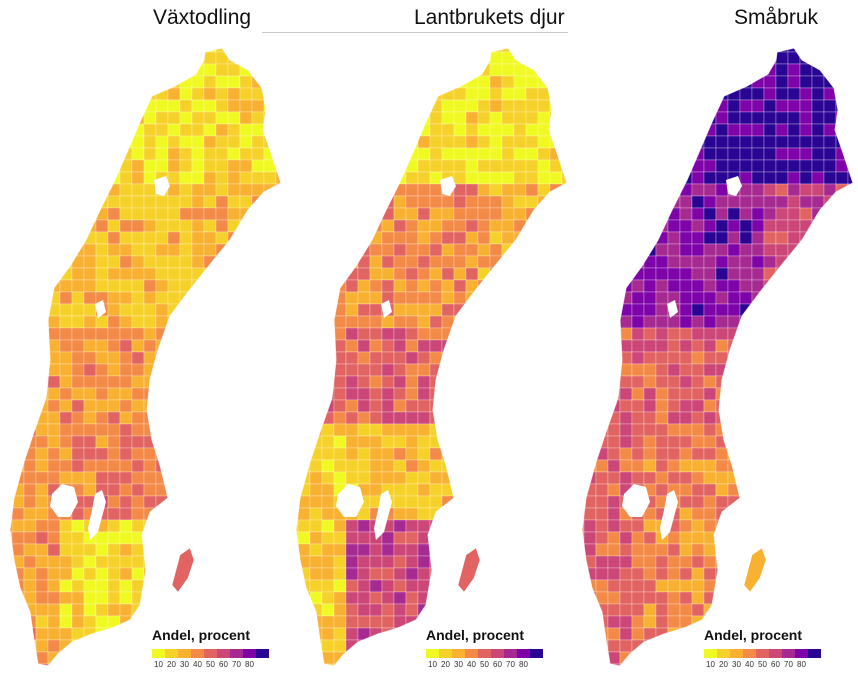 This screenshot has width=858, height=679. I want to click on legend-swatch, so click(723, 653).